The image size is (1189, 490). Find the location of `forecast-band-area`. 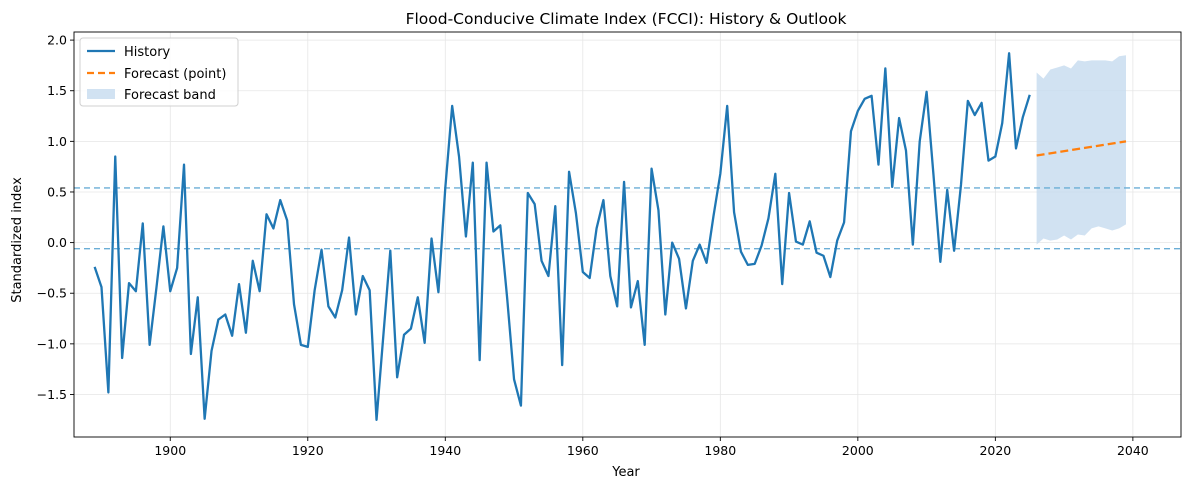

forecast-band-area is located at coordinates (1081, 150).